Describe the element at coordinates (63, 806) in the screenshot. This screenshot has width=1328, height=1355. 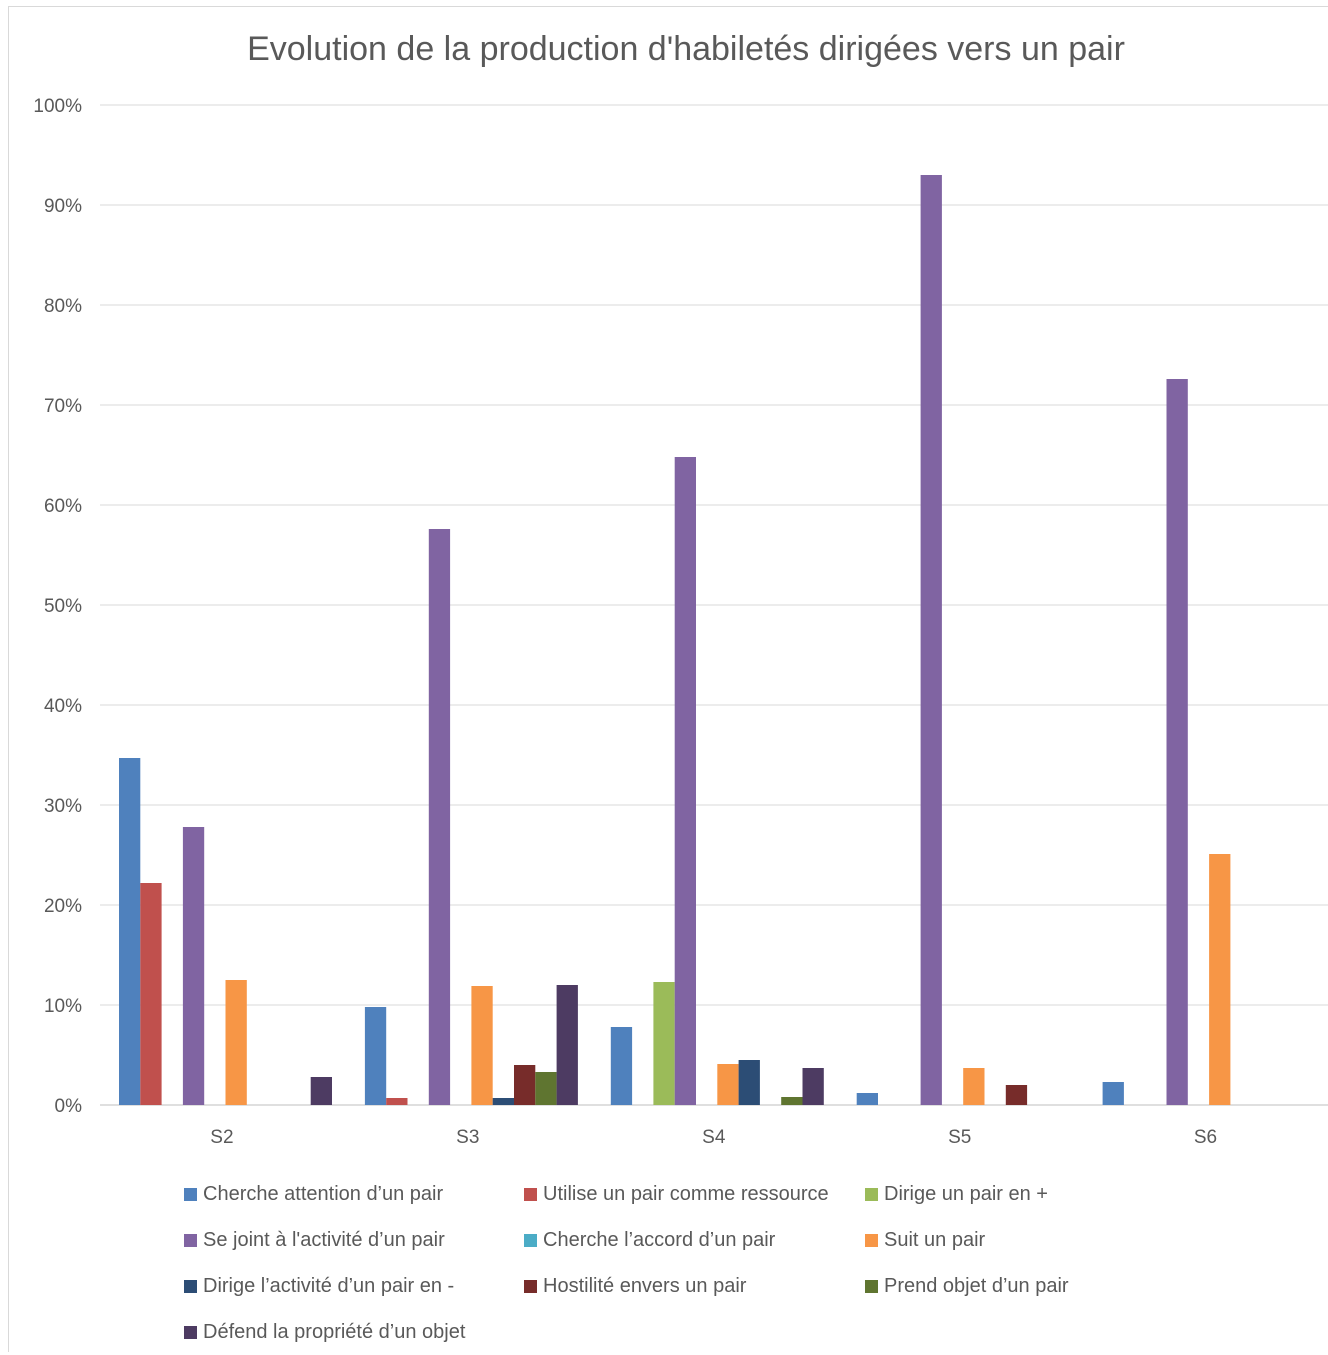
I see `y-tick-label: 30%` at that location.